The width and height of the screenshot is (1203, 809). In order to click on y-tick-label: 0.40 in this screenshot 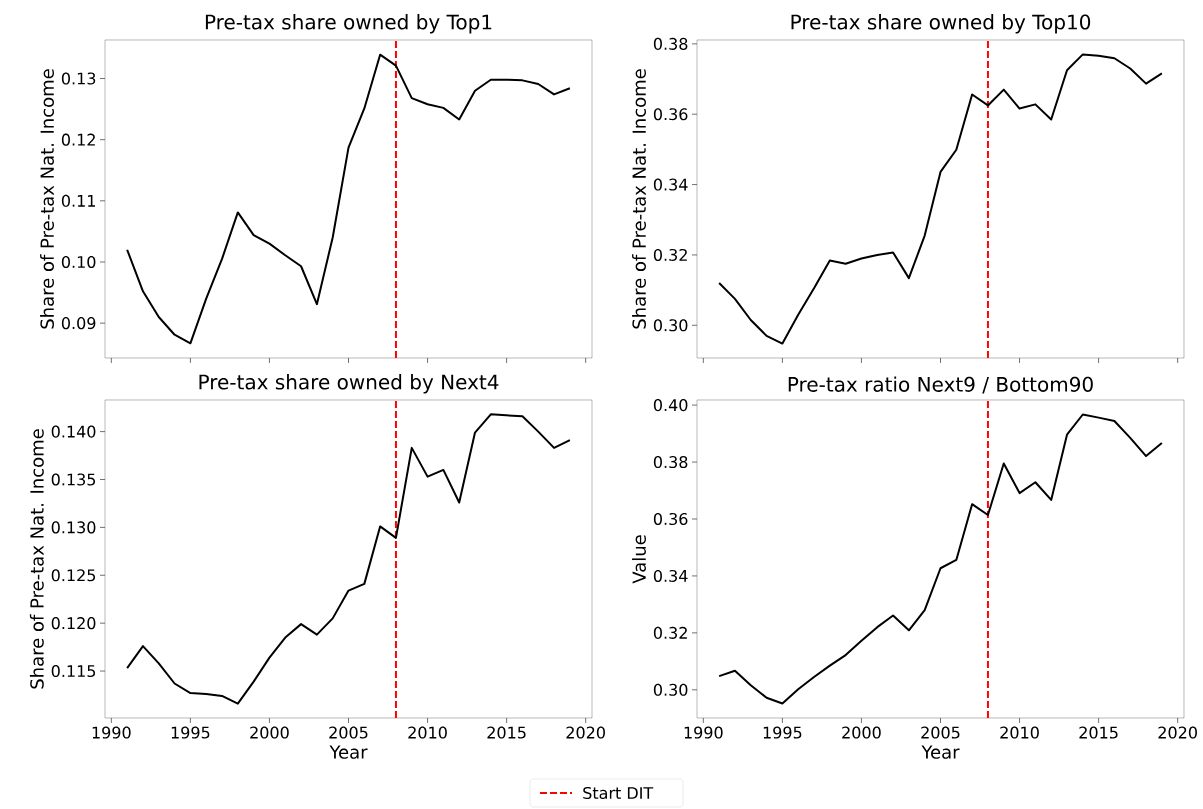, I will do `click(670, 405)`.